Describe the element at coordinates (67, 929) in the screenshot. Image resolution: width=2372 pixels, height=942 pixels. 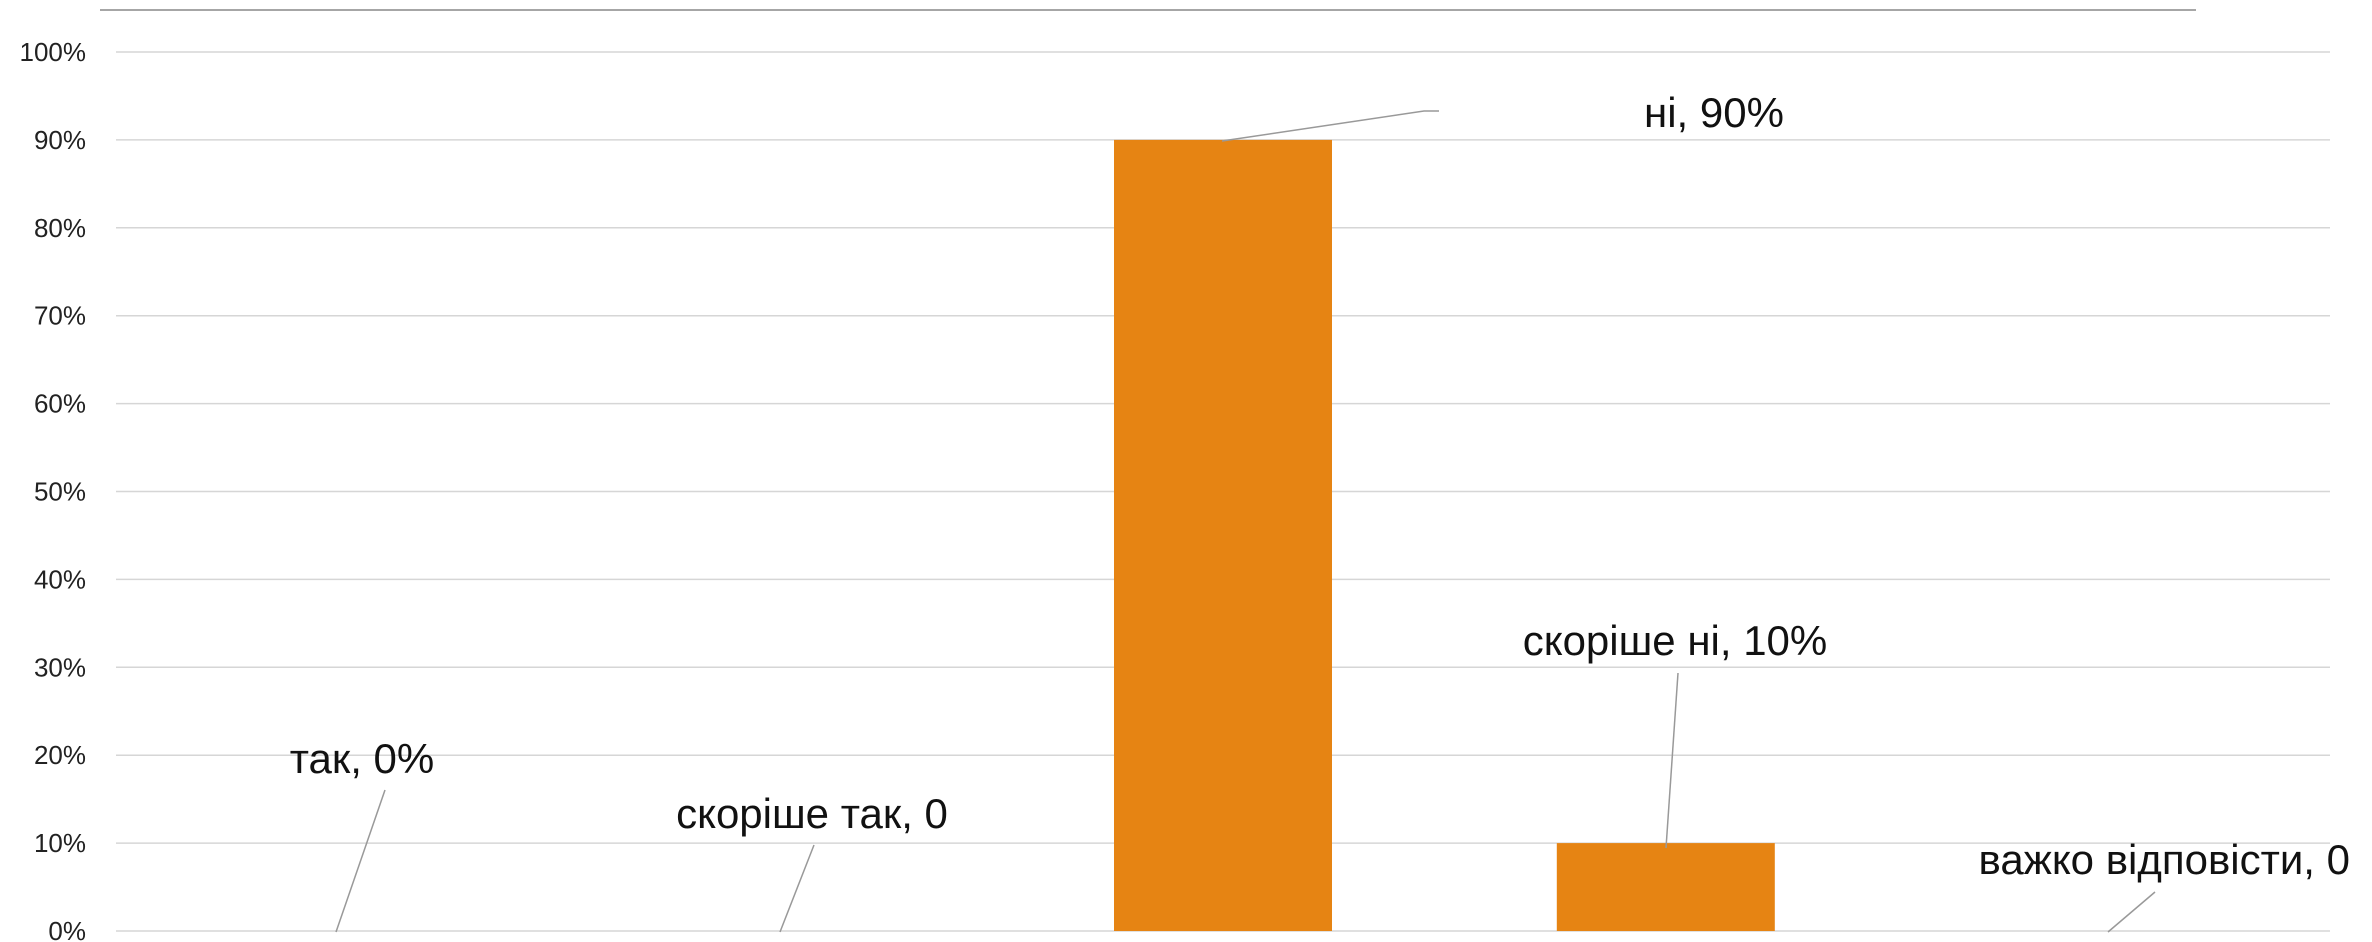
I see `y-tick-label: 0%` at that location.